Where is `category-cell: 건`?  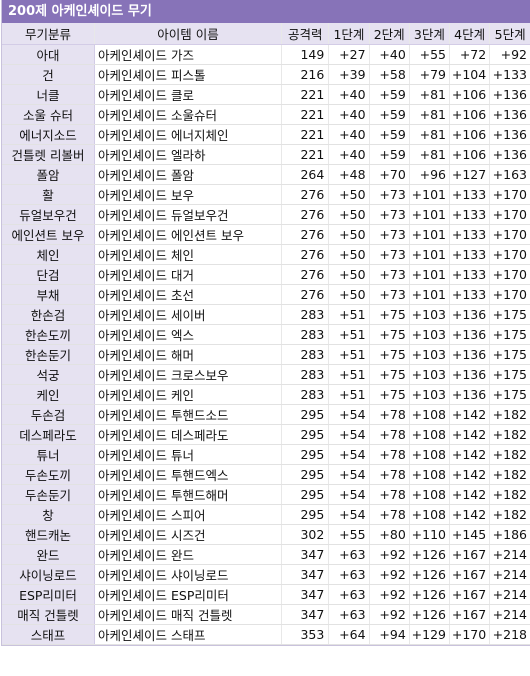 category-cell: 건 is located at coordinates (49, 74).